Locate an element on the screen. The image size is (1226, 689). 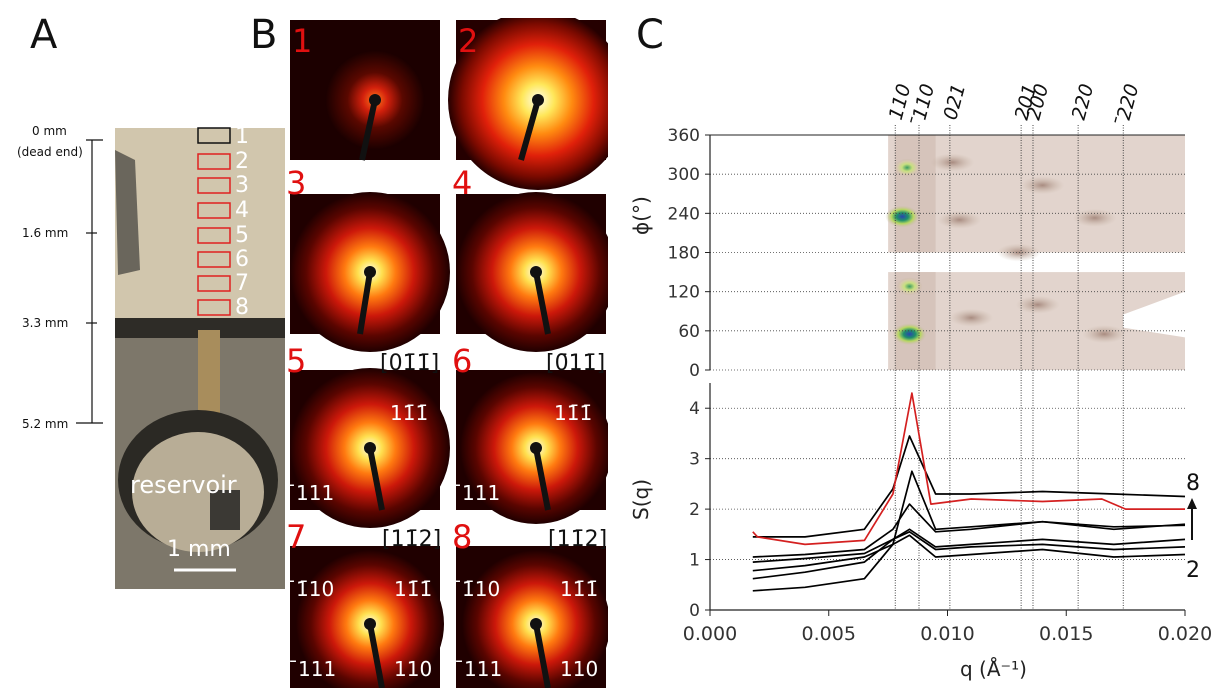
pattern-number: 8 is located at coordinates (462, 537).